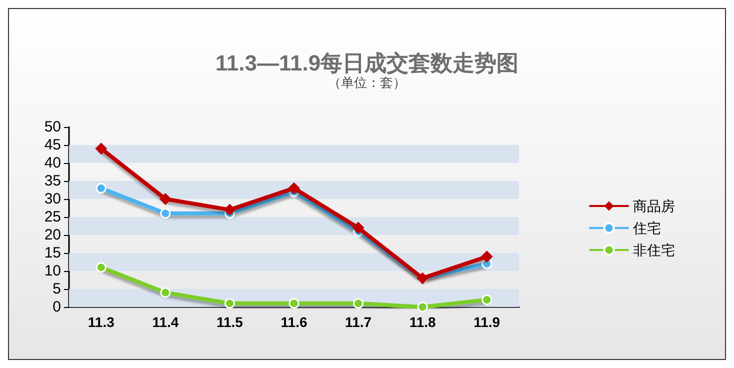  I want to click on chart-subtitle: （单位：套）, so click(367, 82).